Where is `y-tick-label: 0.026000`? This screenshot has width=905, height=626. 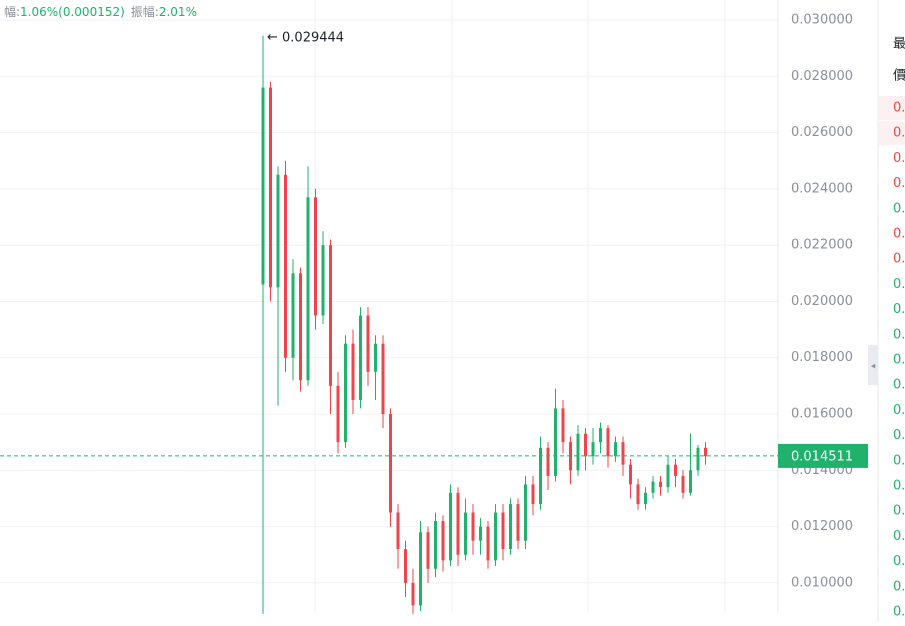 y-tick-label: 0.026000 is located at coordinates (822, 132).